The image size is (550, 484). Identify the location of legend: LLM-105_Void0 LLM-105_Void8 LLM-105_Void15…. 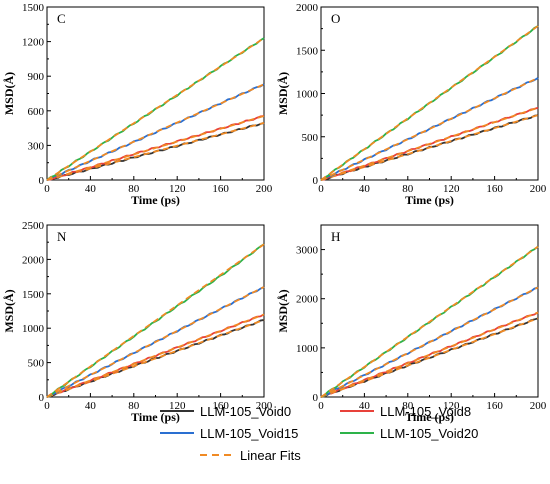
(319, 433).